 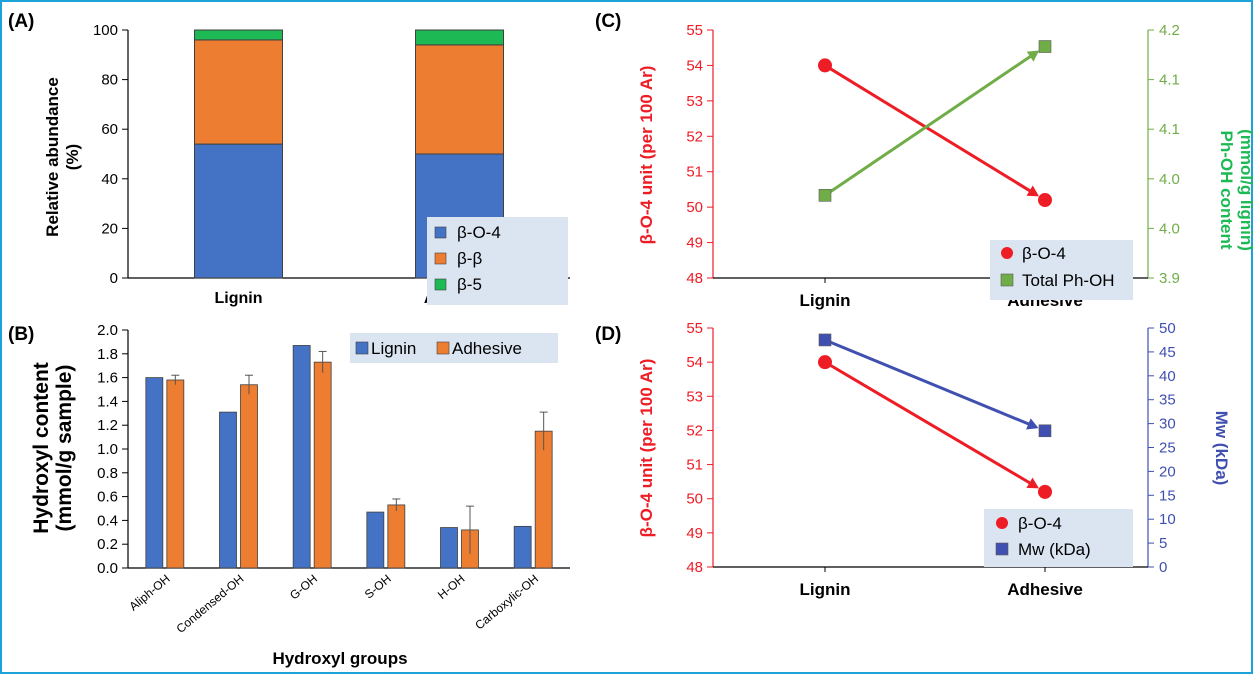 What do you see at coordinates (1032, 424) in the screenshot?
I see `panel-d-arrow-head` at bounding box center [1032, 424].